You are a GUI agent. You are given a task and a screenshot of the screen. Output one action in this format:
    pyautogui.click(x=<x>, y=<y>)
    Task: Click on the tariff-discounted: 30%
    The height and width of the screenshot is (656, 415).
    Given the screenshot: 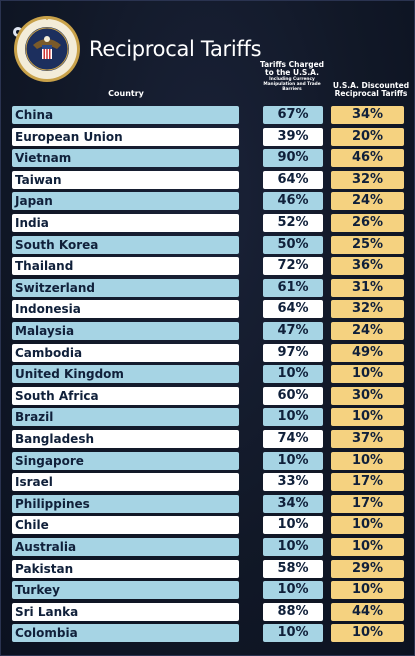 What is the action you would take?
    pyautogui.click(x=367, y=395)
    